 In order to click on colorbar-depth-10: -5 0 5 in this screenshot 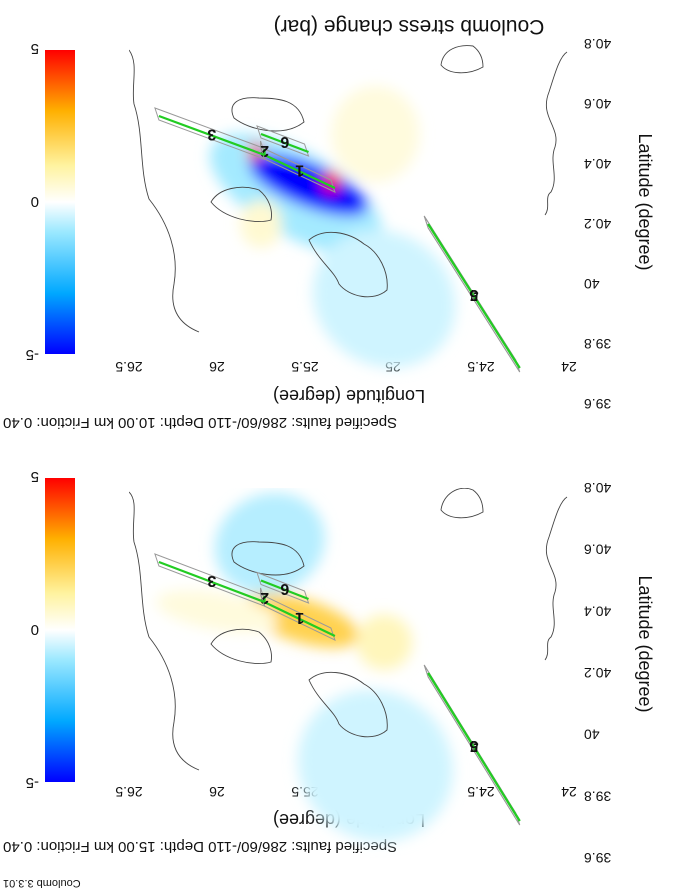, I will do `click(50, 201)`.